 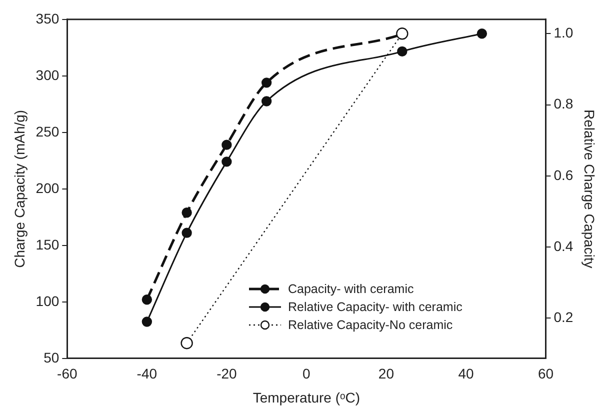 I want to click on x-tick-label: -60, so click(x=67, y=374).